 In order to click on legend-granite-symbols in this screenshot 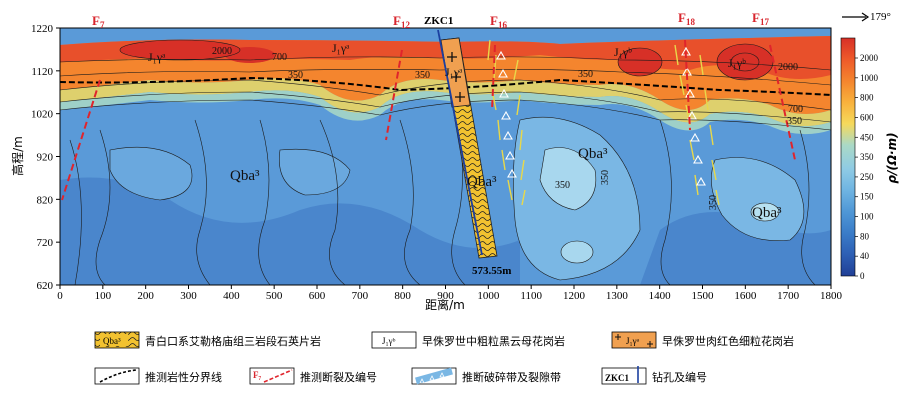, I will do `click(634, 340)`.